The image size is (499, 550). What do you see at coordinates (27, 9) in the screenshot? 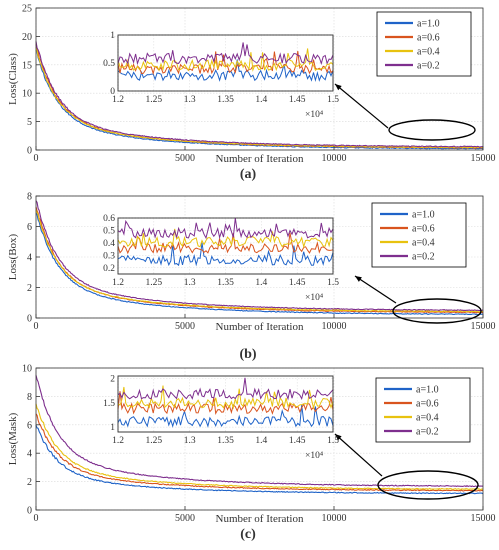
I see `y-tick-label: 25` at bounding box center [27, 9].